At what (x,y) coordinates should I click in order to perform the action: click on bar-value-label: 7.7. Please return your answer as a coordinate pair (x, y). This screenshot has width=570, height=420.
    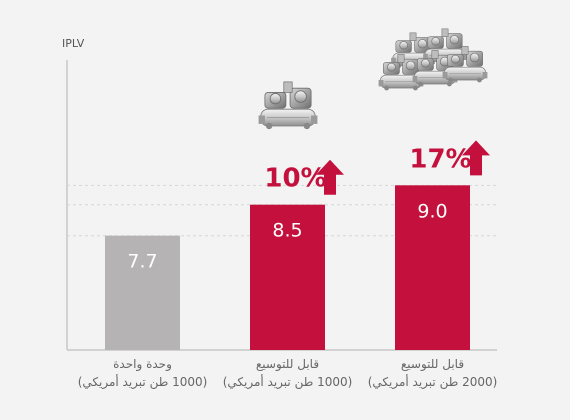
    Looking at the image, I should click on (142, 262).